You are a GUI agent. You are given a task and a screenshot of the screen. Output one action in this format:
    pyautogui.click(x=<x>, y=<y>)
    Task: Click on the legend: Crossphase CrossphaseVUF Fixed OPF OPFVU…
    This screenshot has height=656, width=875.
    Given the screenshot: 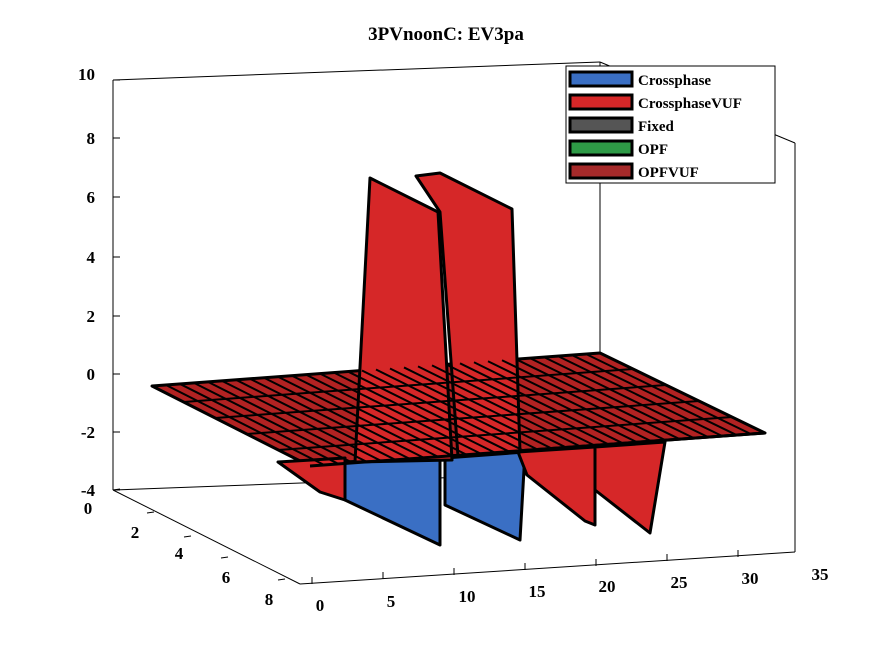 What is the action you would take?
    pyautogui.click(x=670, y=124)
    